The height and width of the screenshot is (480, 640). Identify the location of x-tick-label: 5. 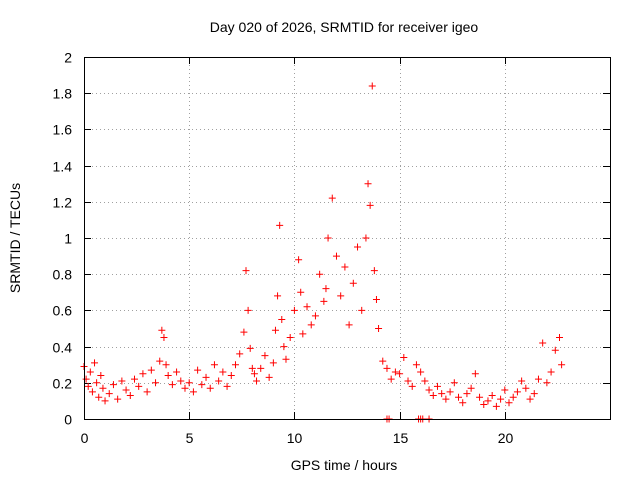
(190, 438).